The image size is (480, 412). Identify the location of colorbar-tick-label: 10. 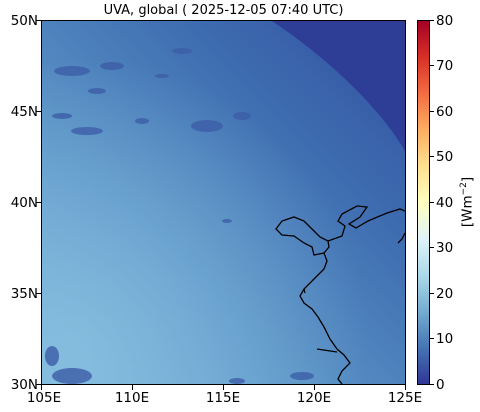
(445, 339).